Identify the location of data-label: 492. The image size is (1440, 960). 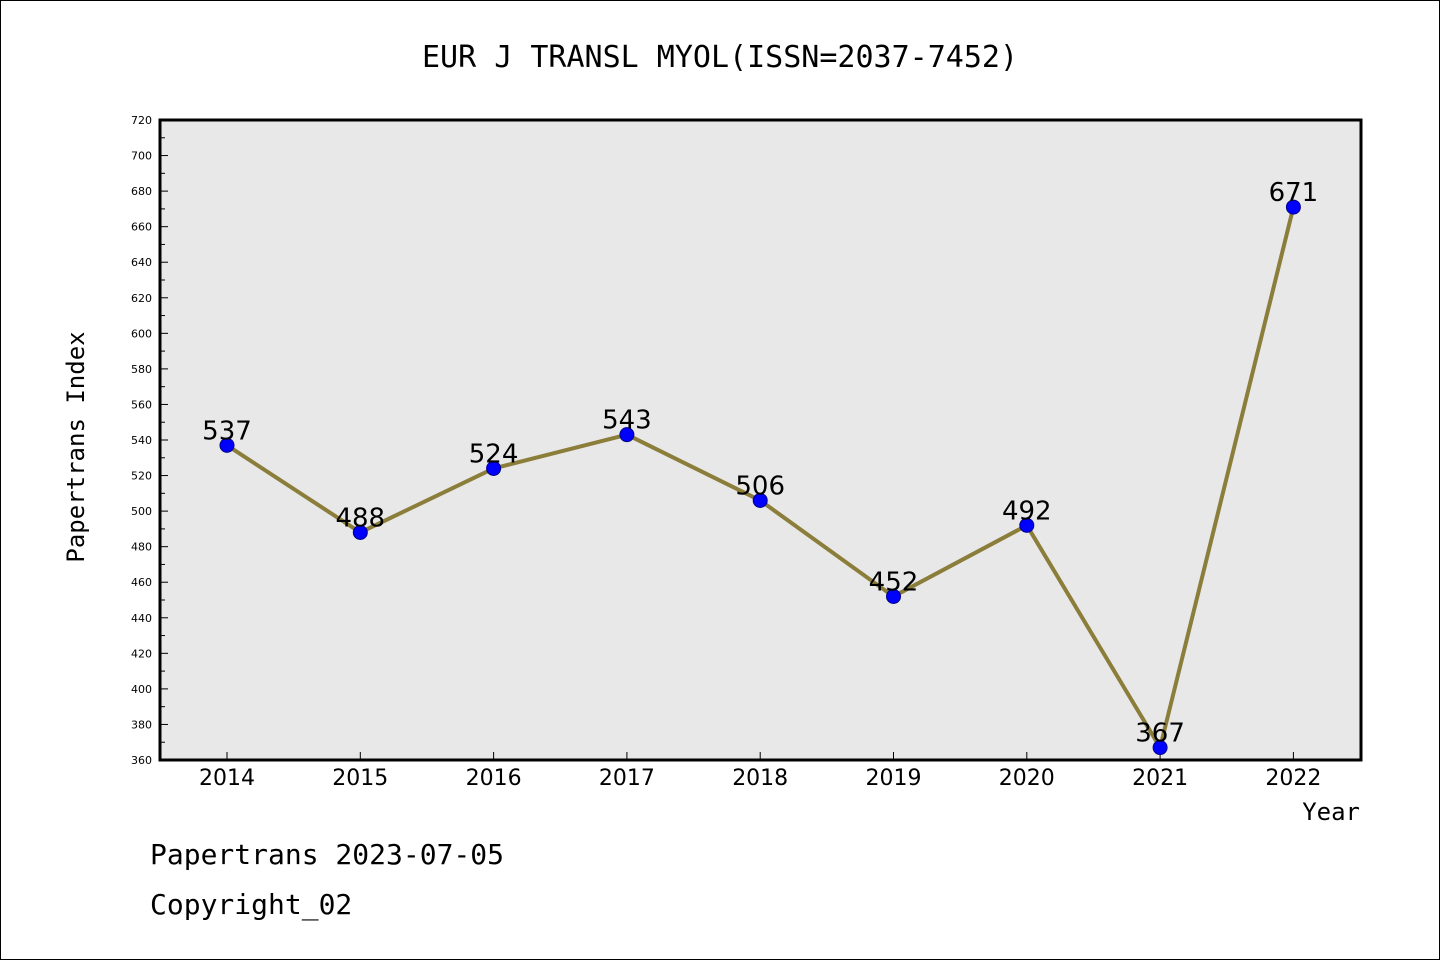
(1027, 511).